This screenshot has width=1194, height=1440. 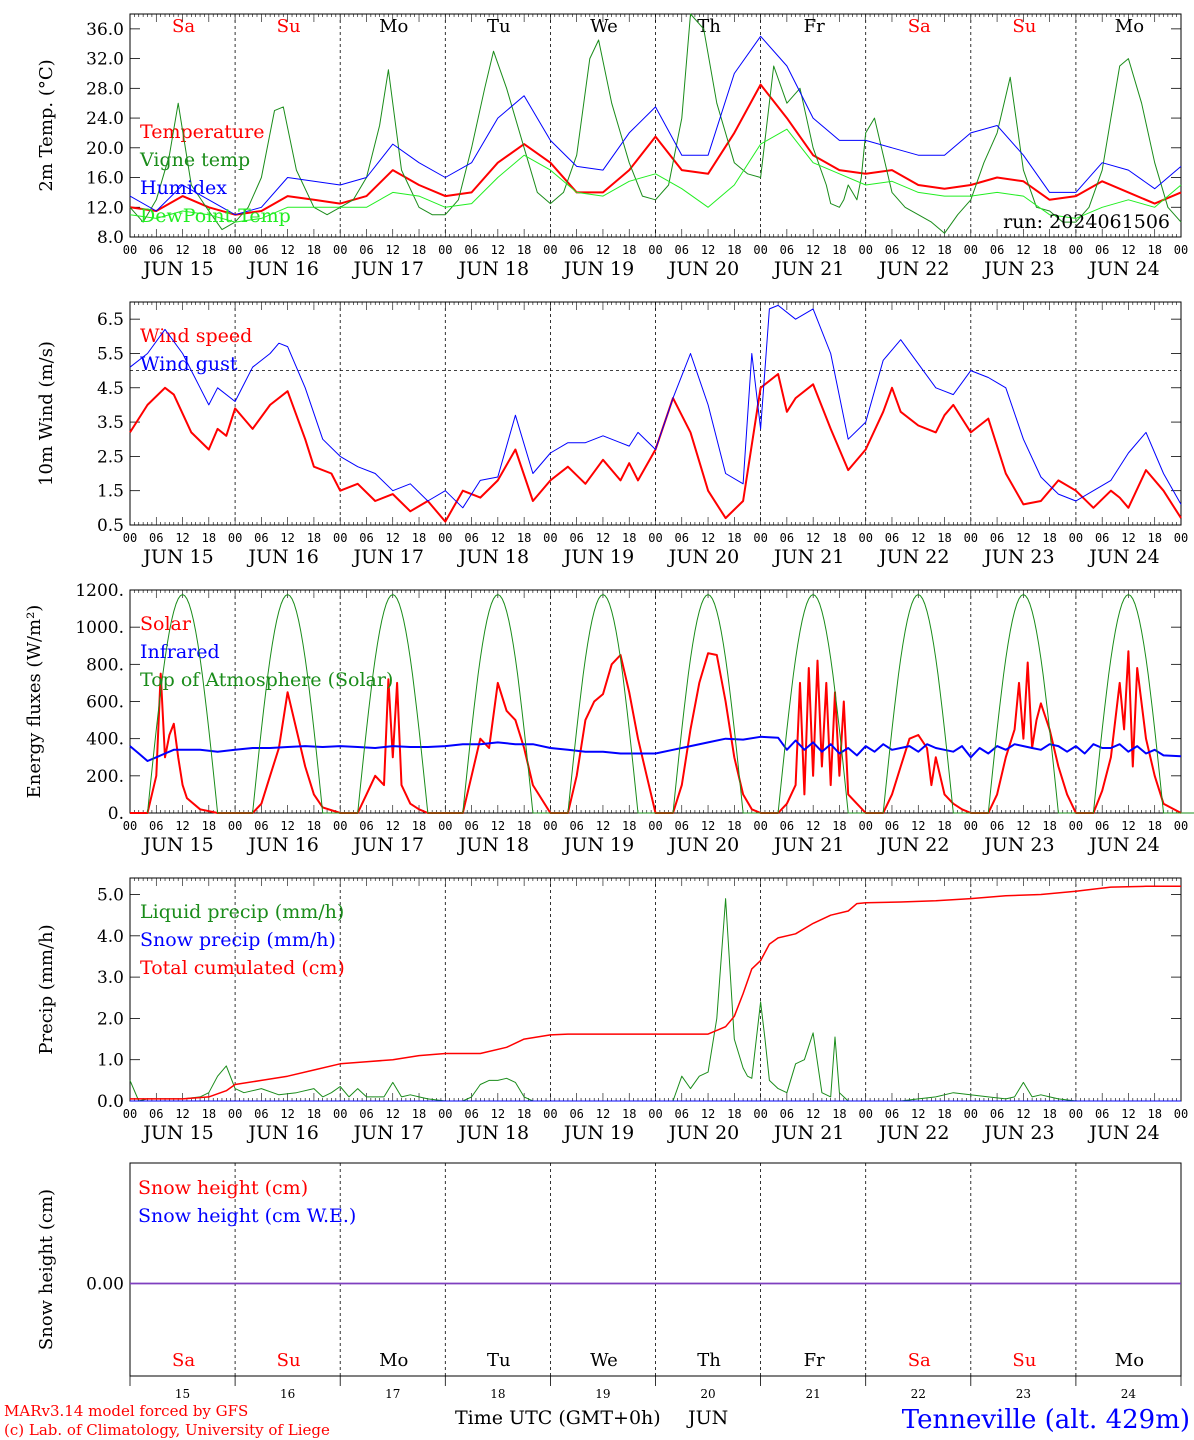 I want to click on y-axis-label: Energy fluxes (W/m²), so click(x=34, y=702).